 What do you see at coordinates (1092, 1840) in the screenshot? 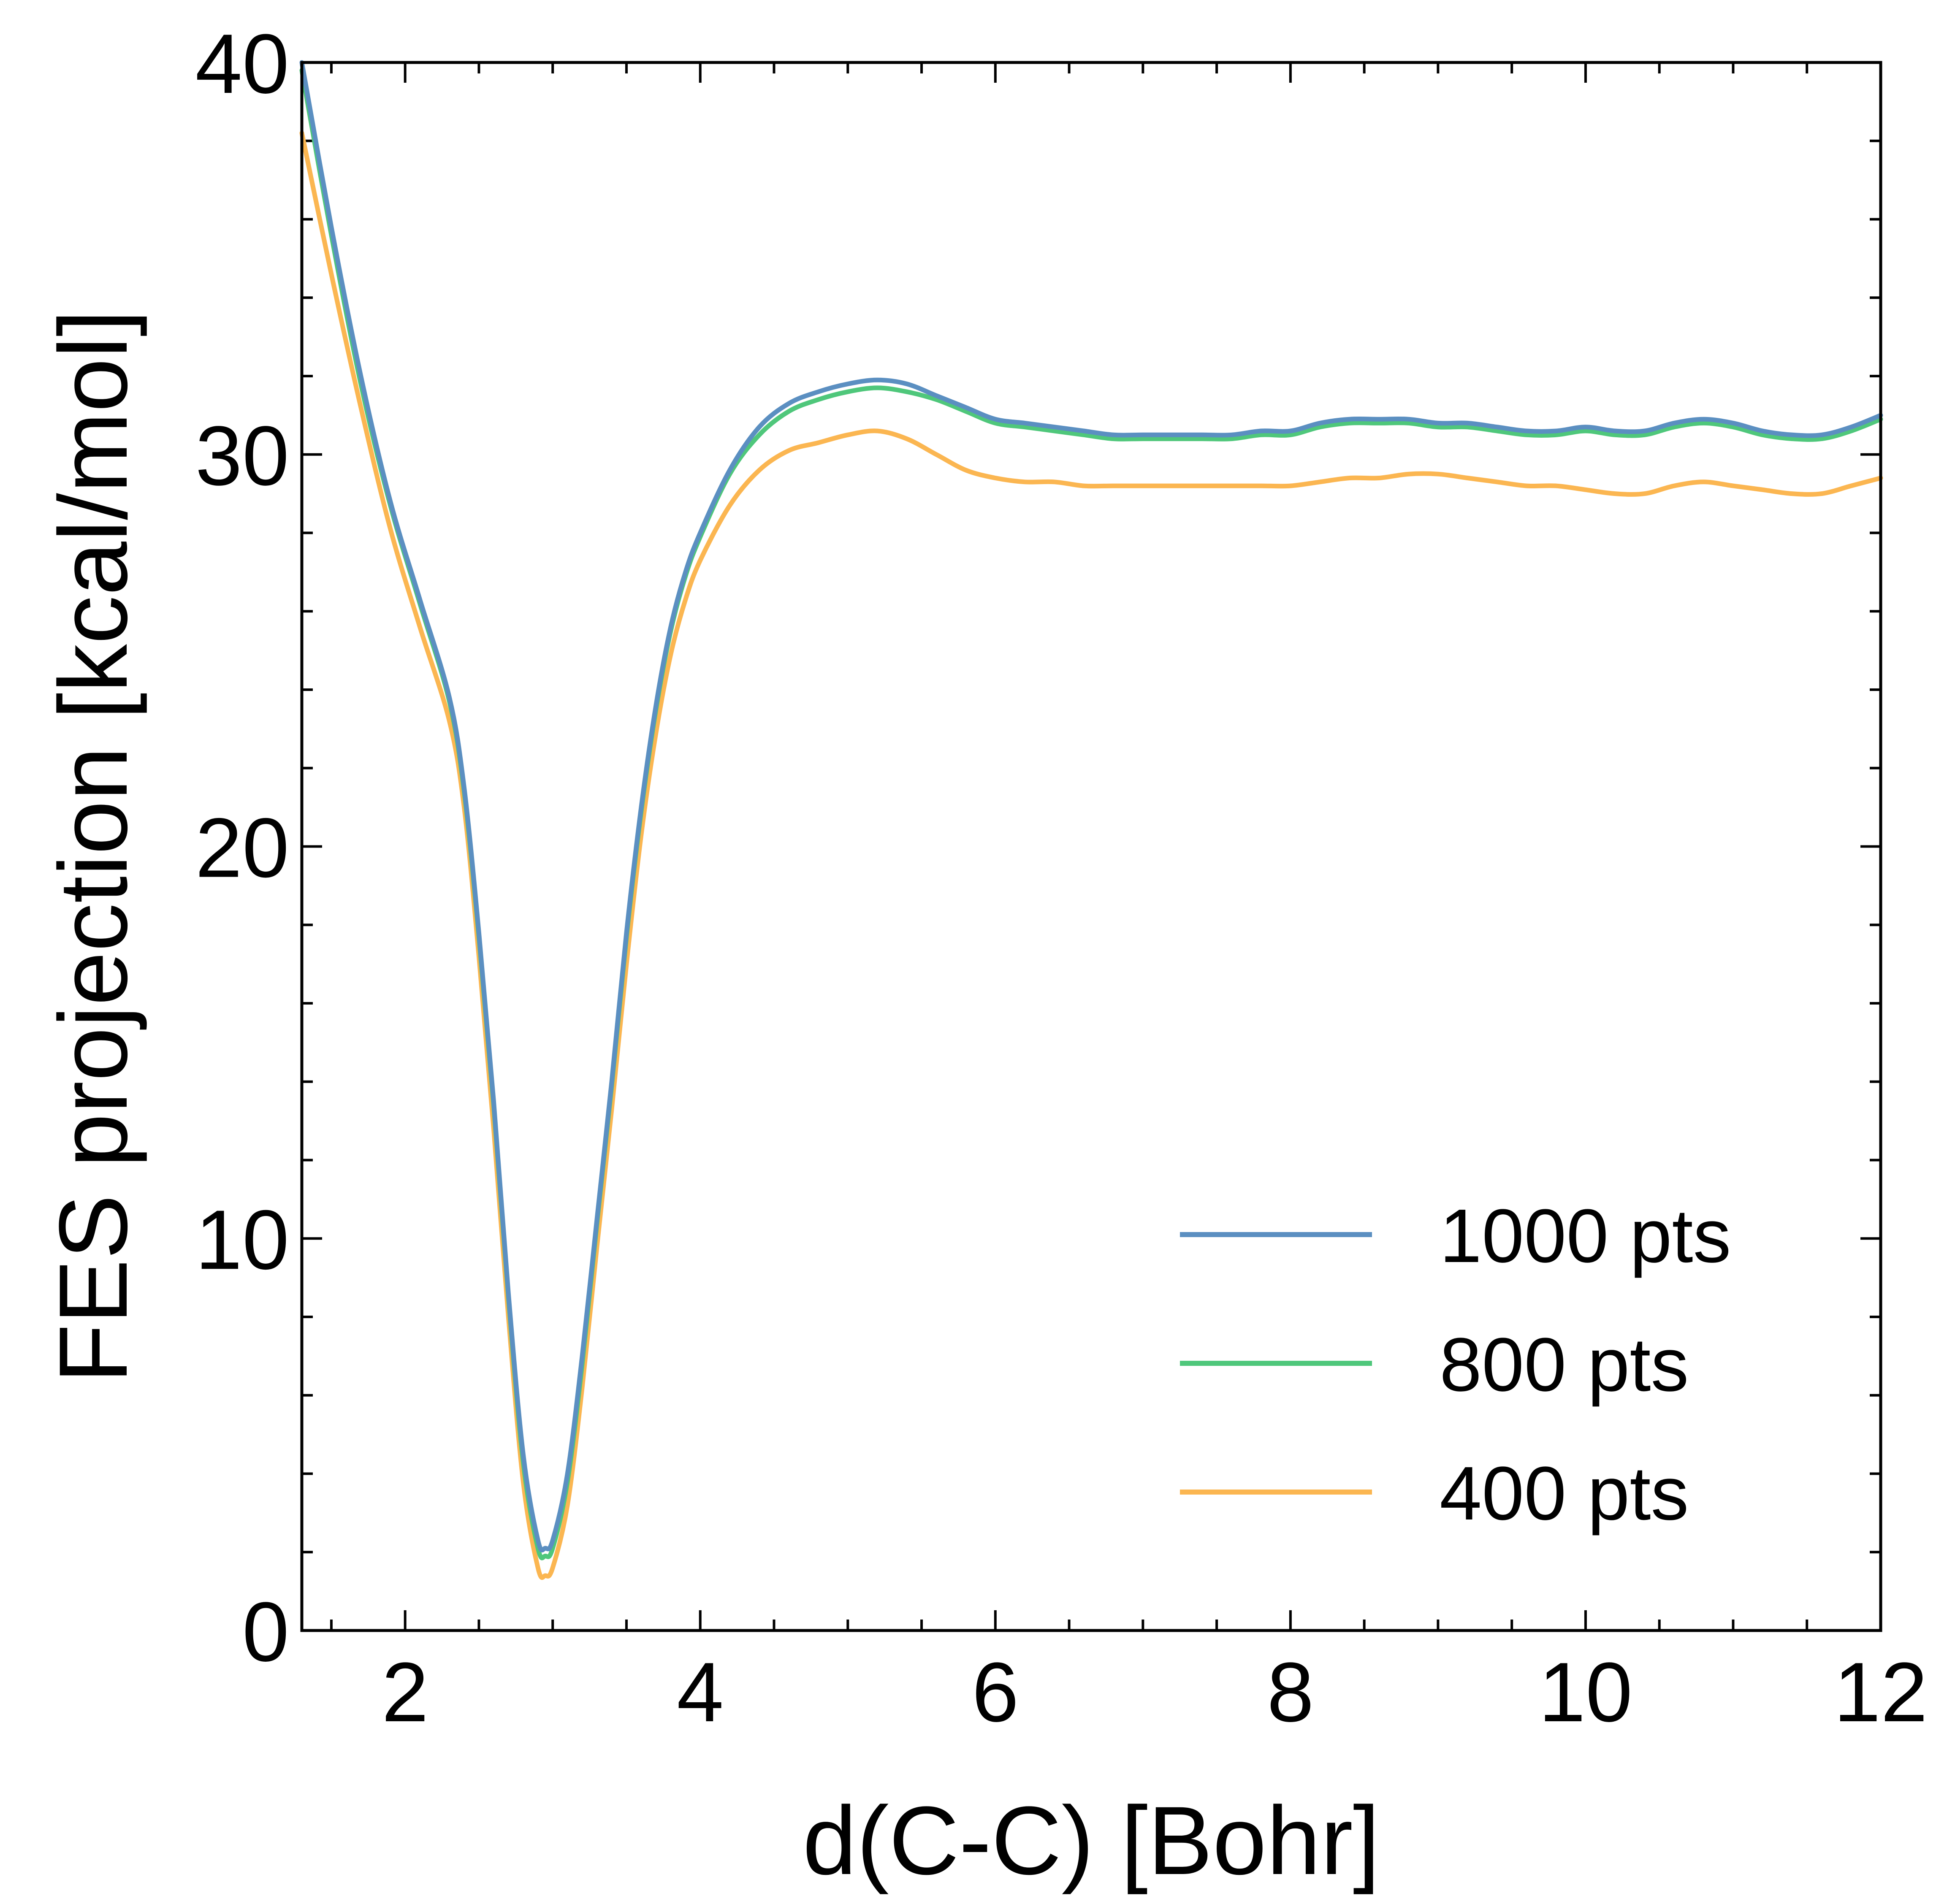
I see `x-axis-label: d(C-C) [Bohr]` at bounding box center [1092, 1840].